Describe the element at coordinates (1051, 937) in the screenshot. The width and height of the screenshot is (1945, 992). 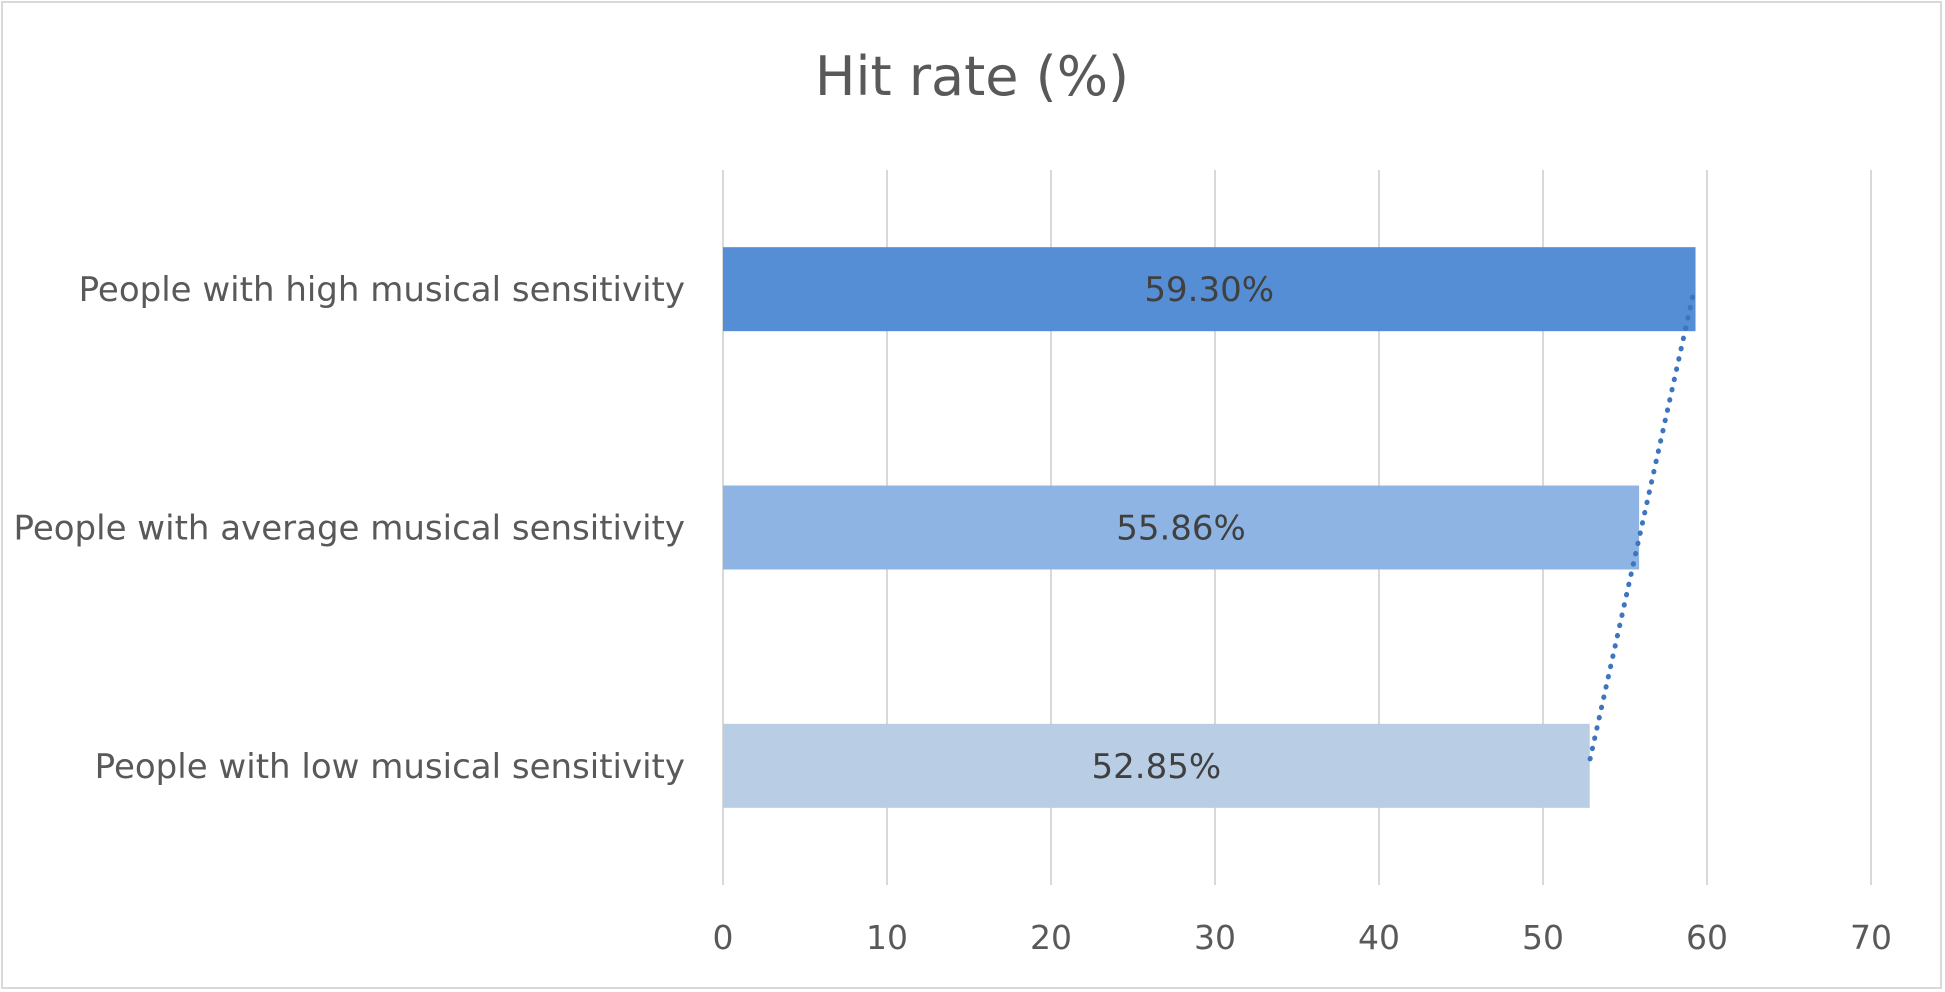
I see `x-tick-label: 20` at that location.